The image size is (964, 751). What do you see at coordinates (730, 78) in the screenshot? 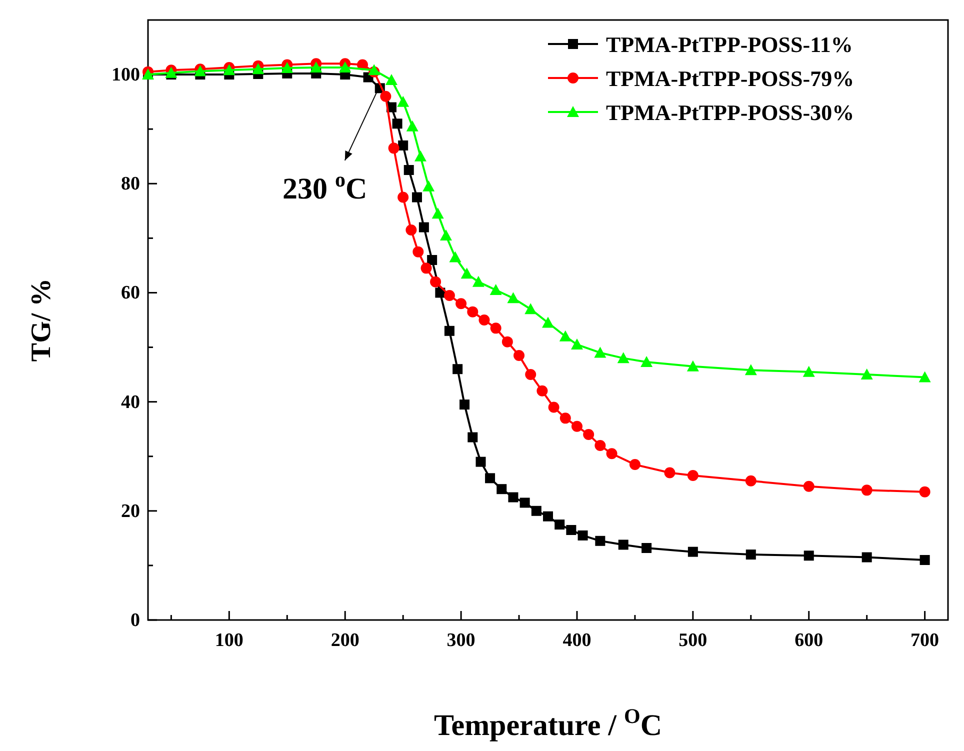
I see `legend-label: TPMA-PtTPP-POSS-79%` at bounding box center [730, 78].